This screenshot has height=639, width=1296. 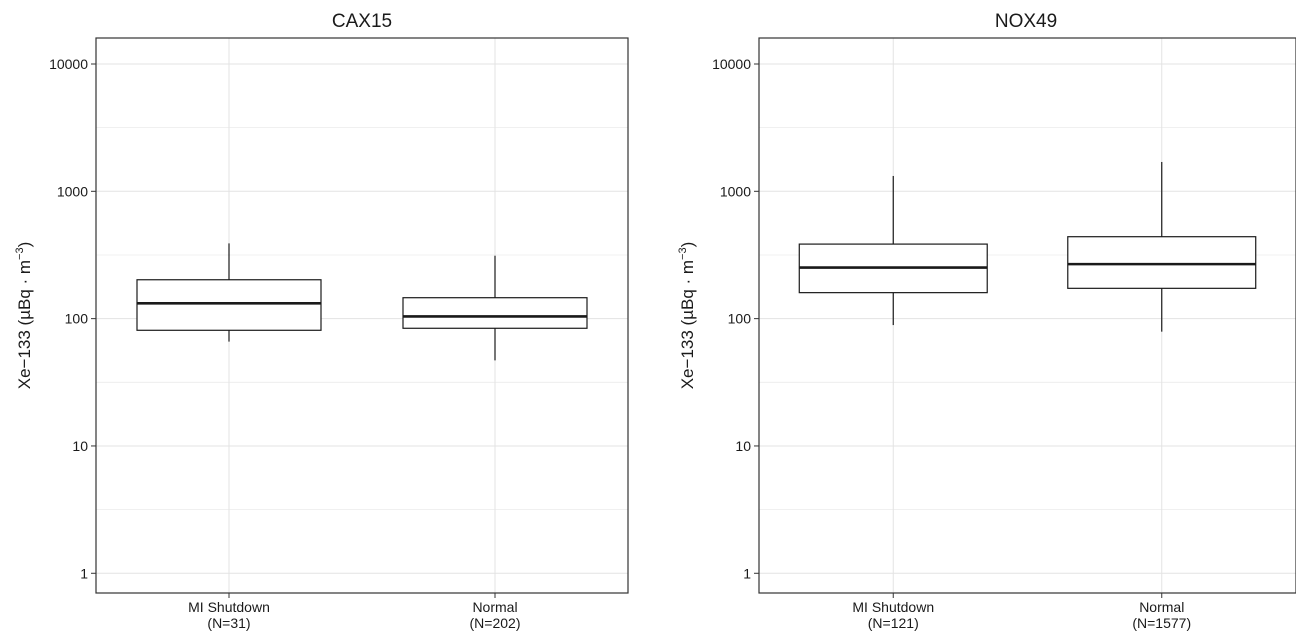 What do you see at coordinates (1026, 21) in the screenshot?
I see `panel-title: NOX49` at bounding box center [1026, 21].